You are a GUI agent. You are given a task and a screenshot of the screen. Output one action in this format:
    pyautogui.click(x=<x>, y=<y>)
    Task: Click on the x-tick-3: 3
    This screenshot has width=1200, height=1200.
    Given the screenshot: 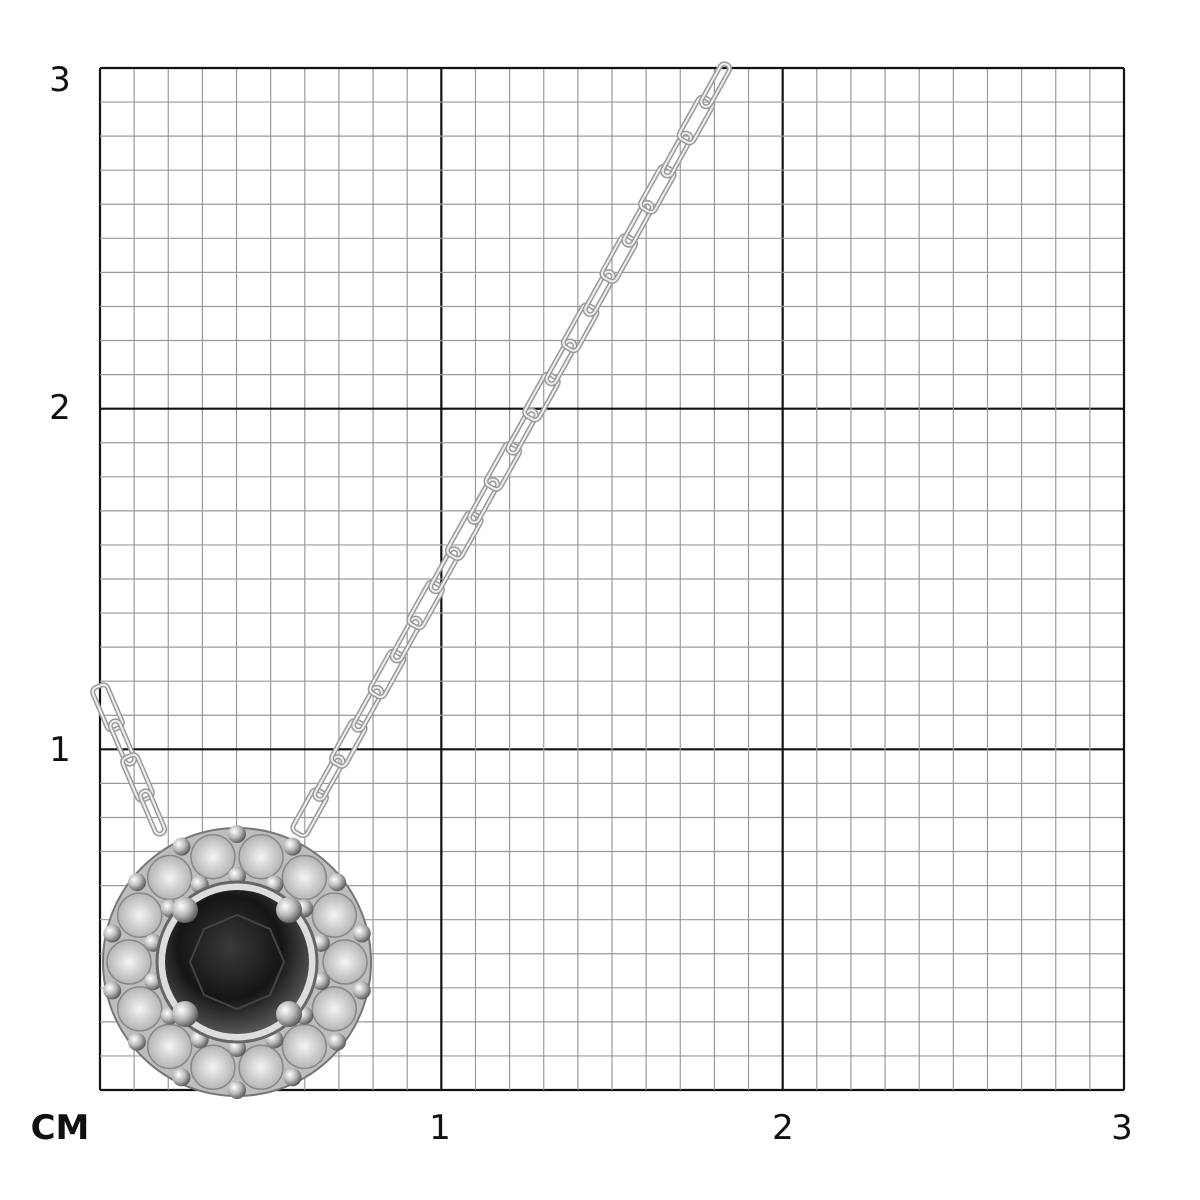 What is the action you would take?
    pyautogui.click(x=1122, y=1128)
    